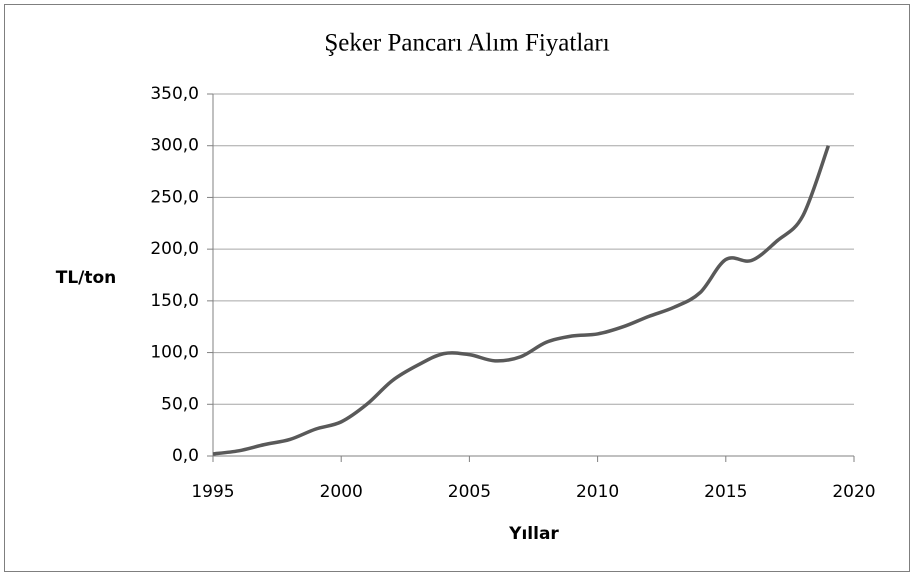  What do you see at coordinates (212, 492) in the screenshot?
I see `x-tick-label: 1995` at bounding box center [212, 492].